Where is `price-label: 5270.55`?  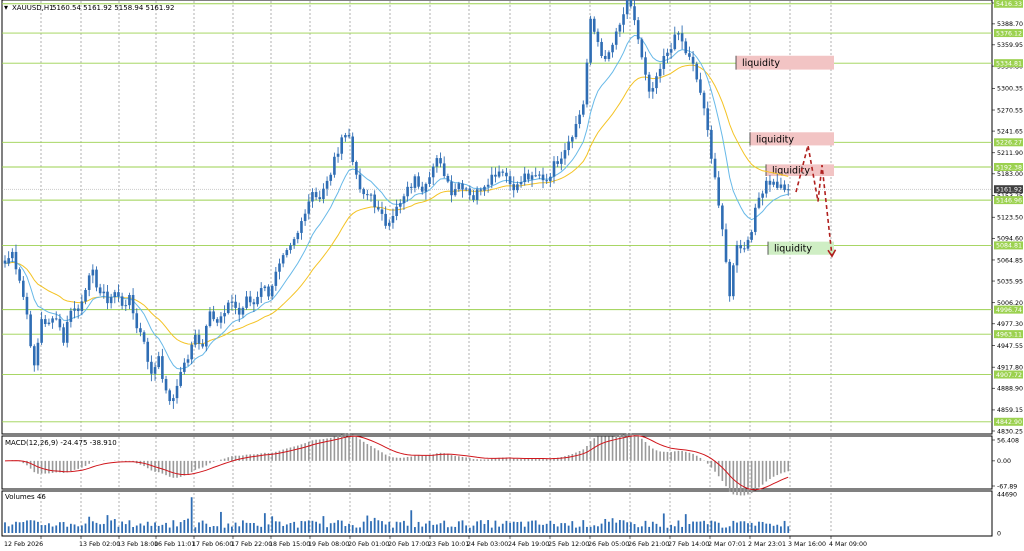
price-label: 5270.55 is located at coordinates (1010, 110).